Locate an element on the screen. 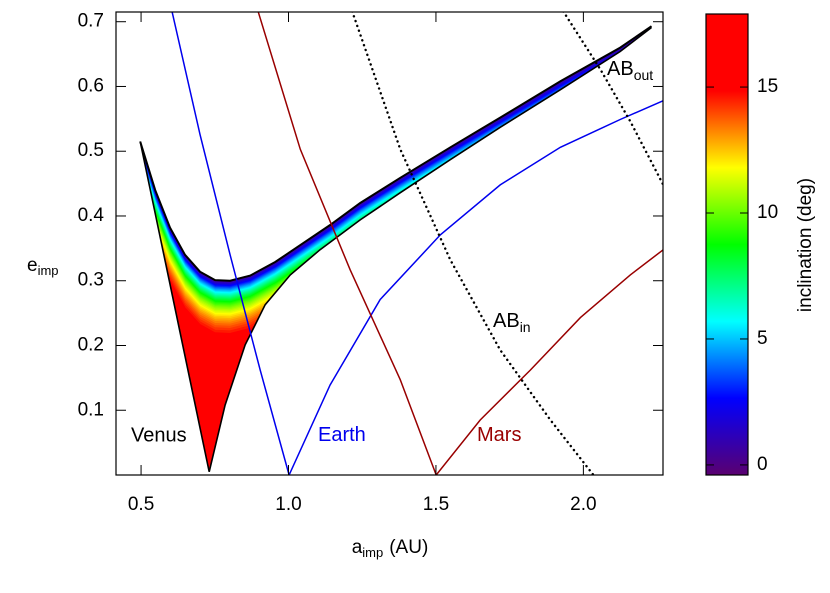  x-tick-label: 1.0 is located at coordinates (288, 504).